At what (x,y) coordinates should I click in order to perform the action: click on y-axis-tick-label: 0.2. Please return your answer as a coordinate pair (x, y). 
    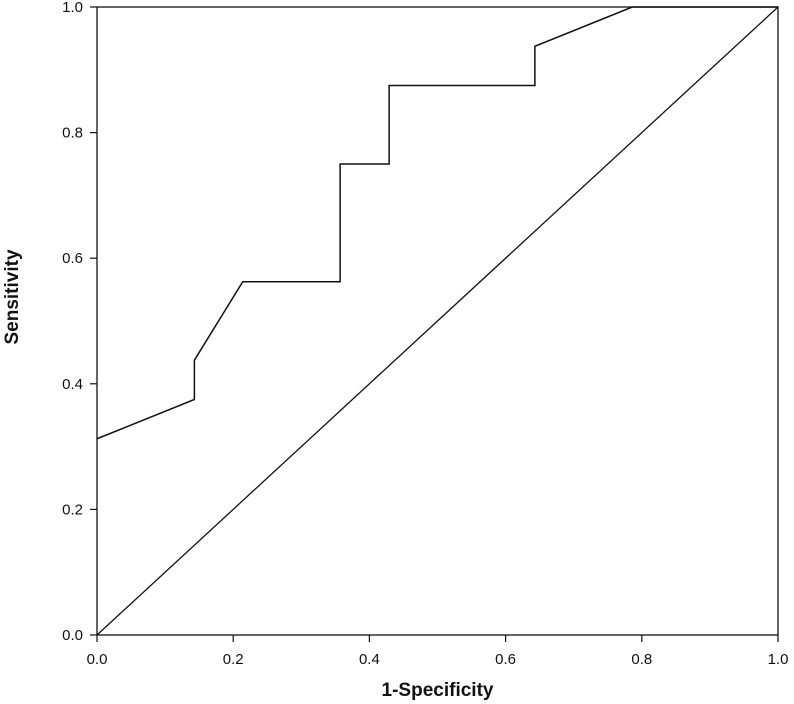
    Looking at the image, I should click on (72, 509).